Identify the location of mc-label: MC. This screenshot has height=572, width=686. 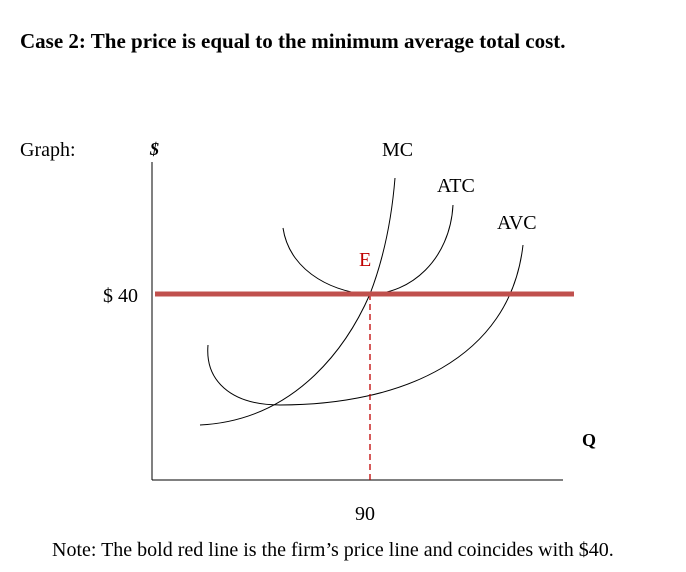
(397, 150).